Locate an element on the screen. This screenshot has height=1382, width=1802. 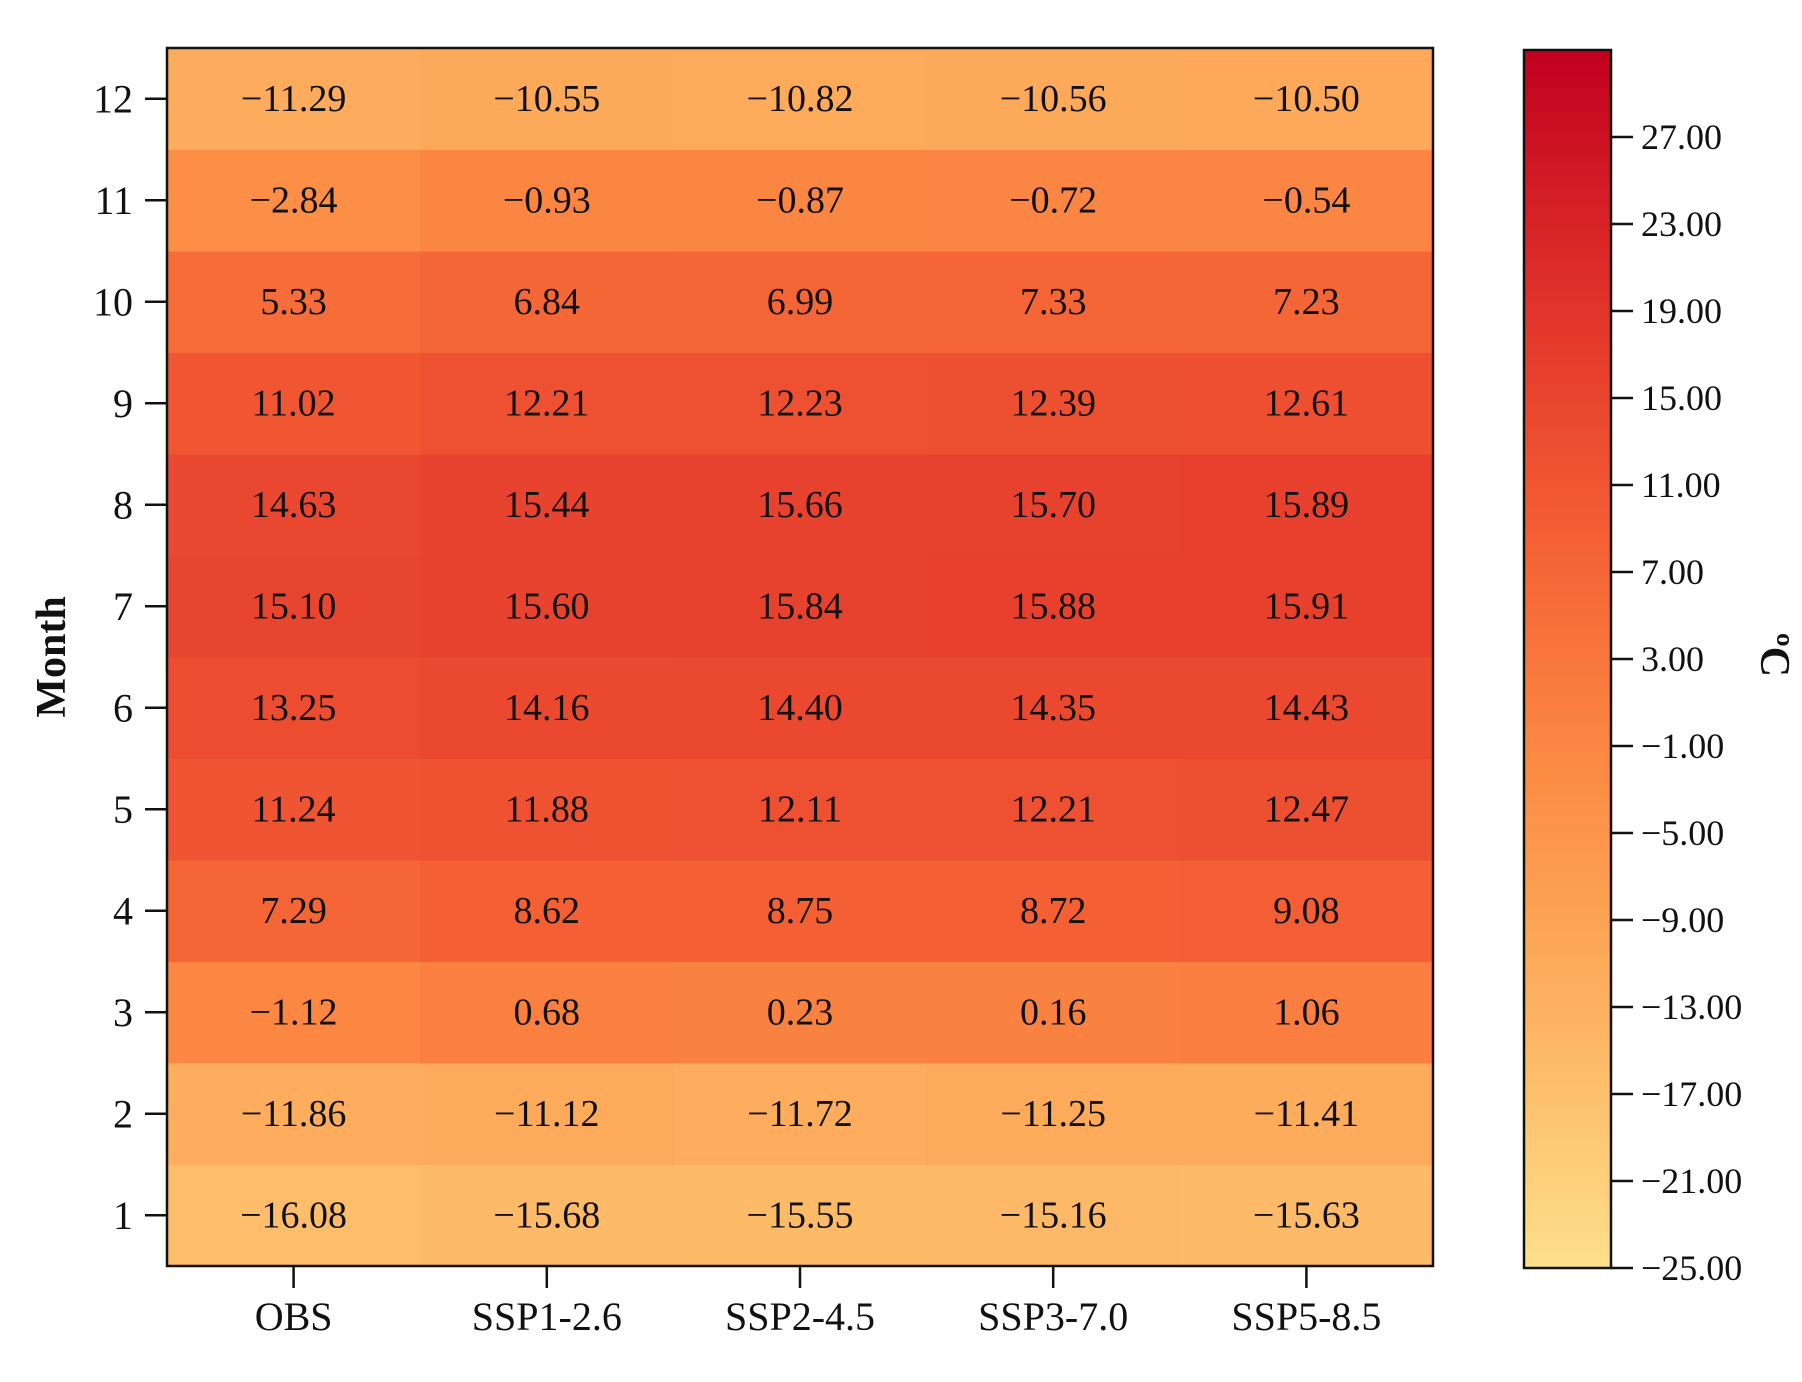
heatmap-cell-month-12-SSP5-8.5 is located at coordinates (1306, 99).